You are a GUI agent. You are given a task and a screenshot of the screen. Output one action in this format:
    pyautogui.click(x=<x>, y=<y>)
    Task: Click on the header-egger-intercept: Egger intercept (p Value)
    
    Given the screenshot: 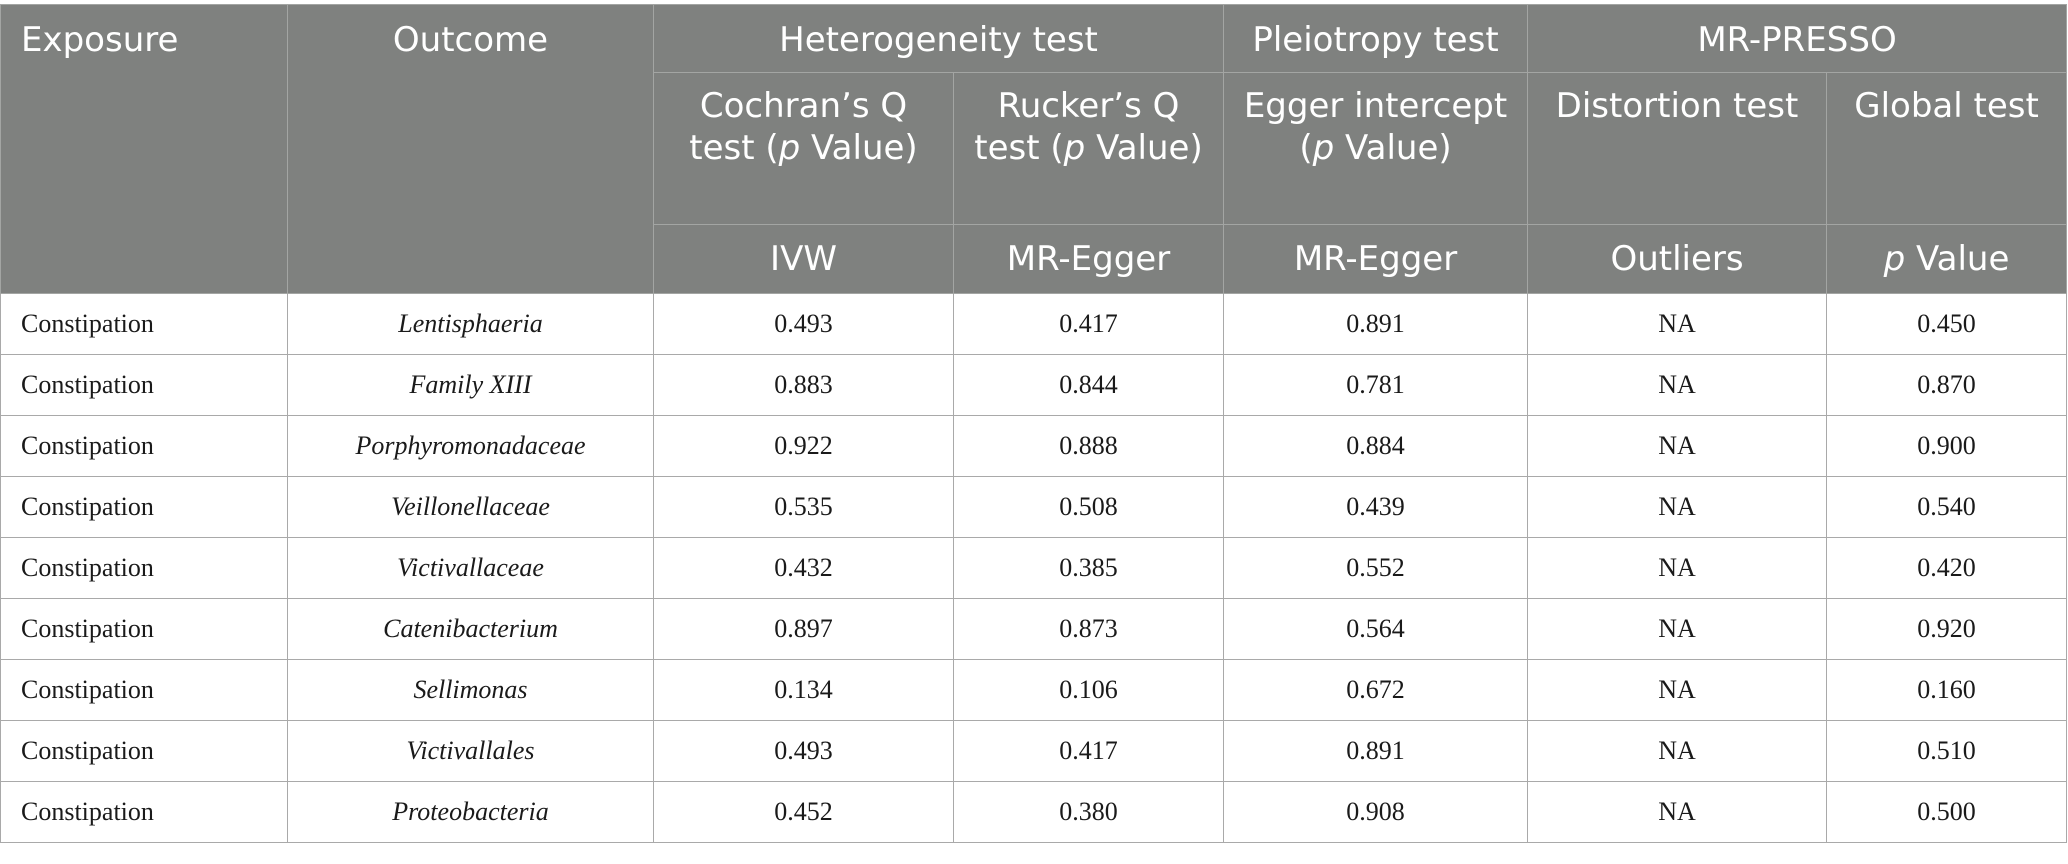 What is the action you would take?
    pyautogui.click(x=1376, y=148)
    